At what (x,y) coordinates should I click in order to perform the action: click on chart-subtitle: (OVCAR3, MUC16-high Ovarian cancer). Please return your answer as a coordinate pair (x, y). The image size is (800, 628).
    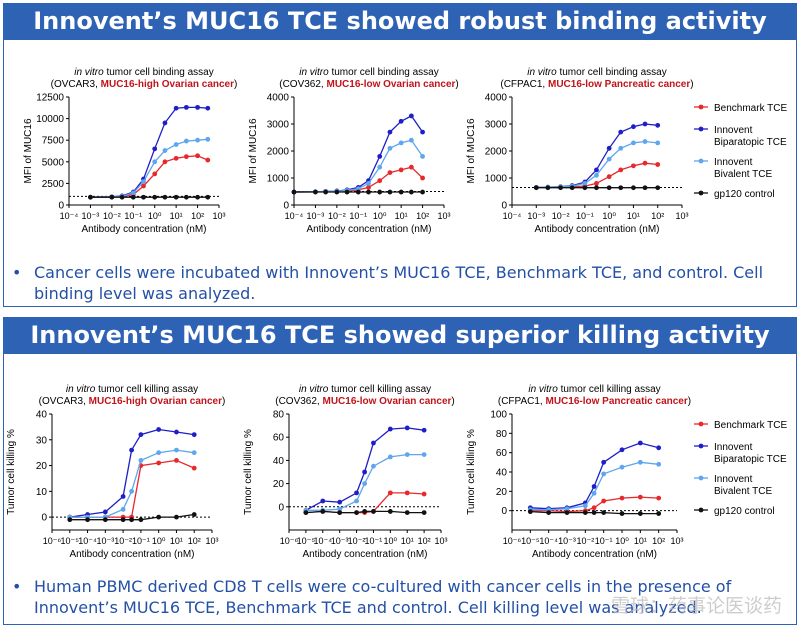
    Looking at the image, I should click on (132, 401).